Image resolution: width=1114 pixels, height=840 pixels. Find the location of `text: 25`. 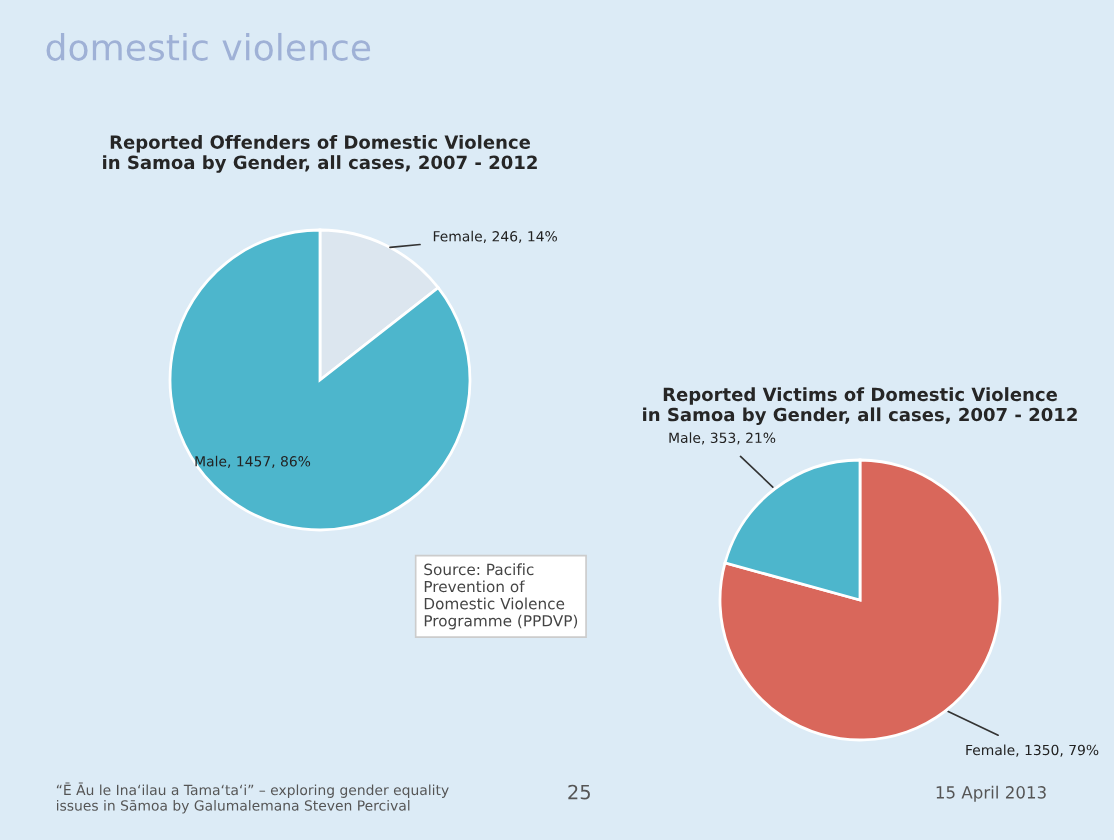

text: 25 is located at coordinates (579, 792).